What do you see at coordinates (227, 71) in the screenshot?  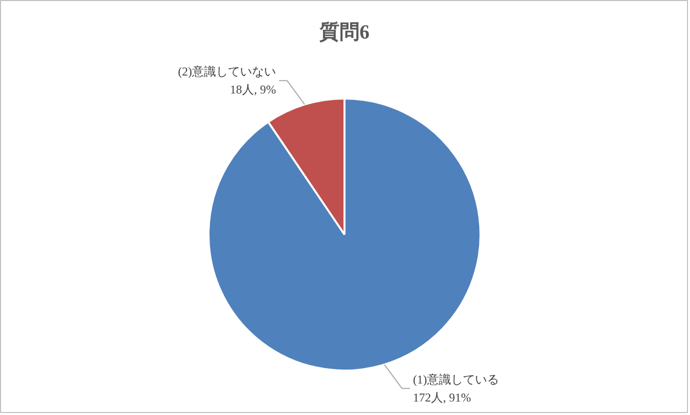 I see `slice-label: (2)意識していない` at bounding box center [227, 71].